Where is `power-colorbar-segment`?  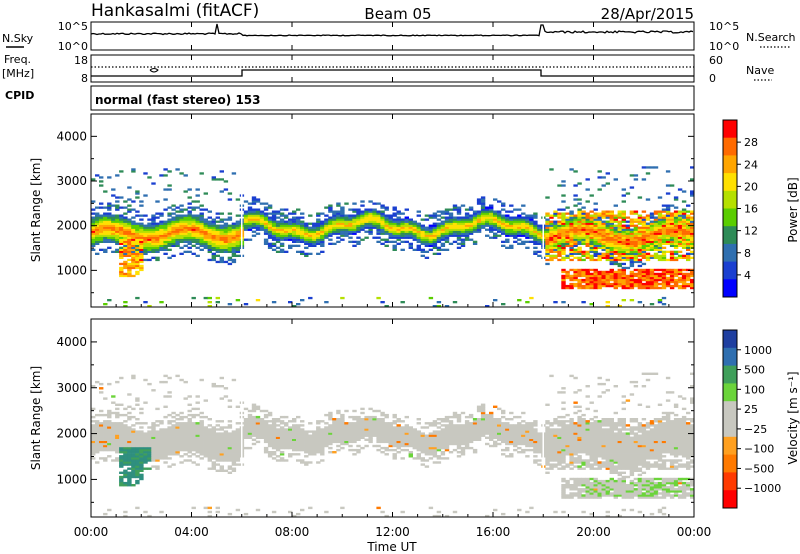 power-colorbar-segment is located at coordinates (730, 129).